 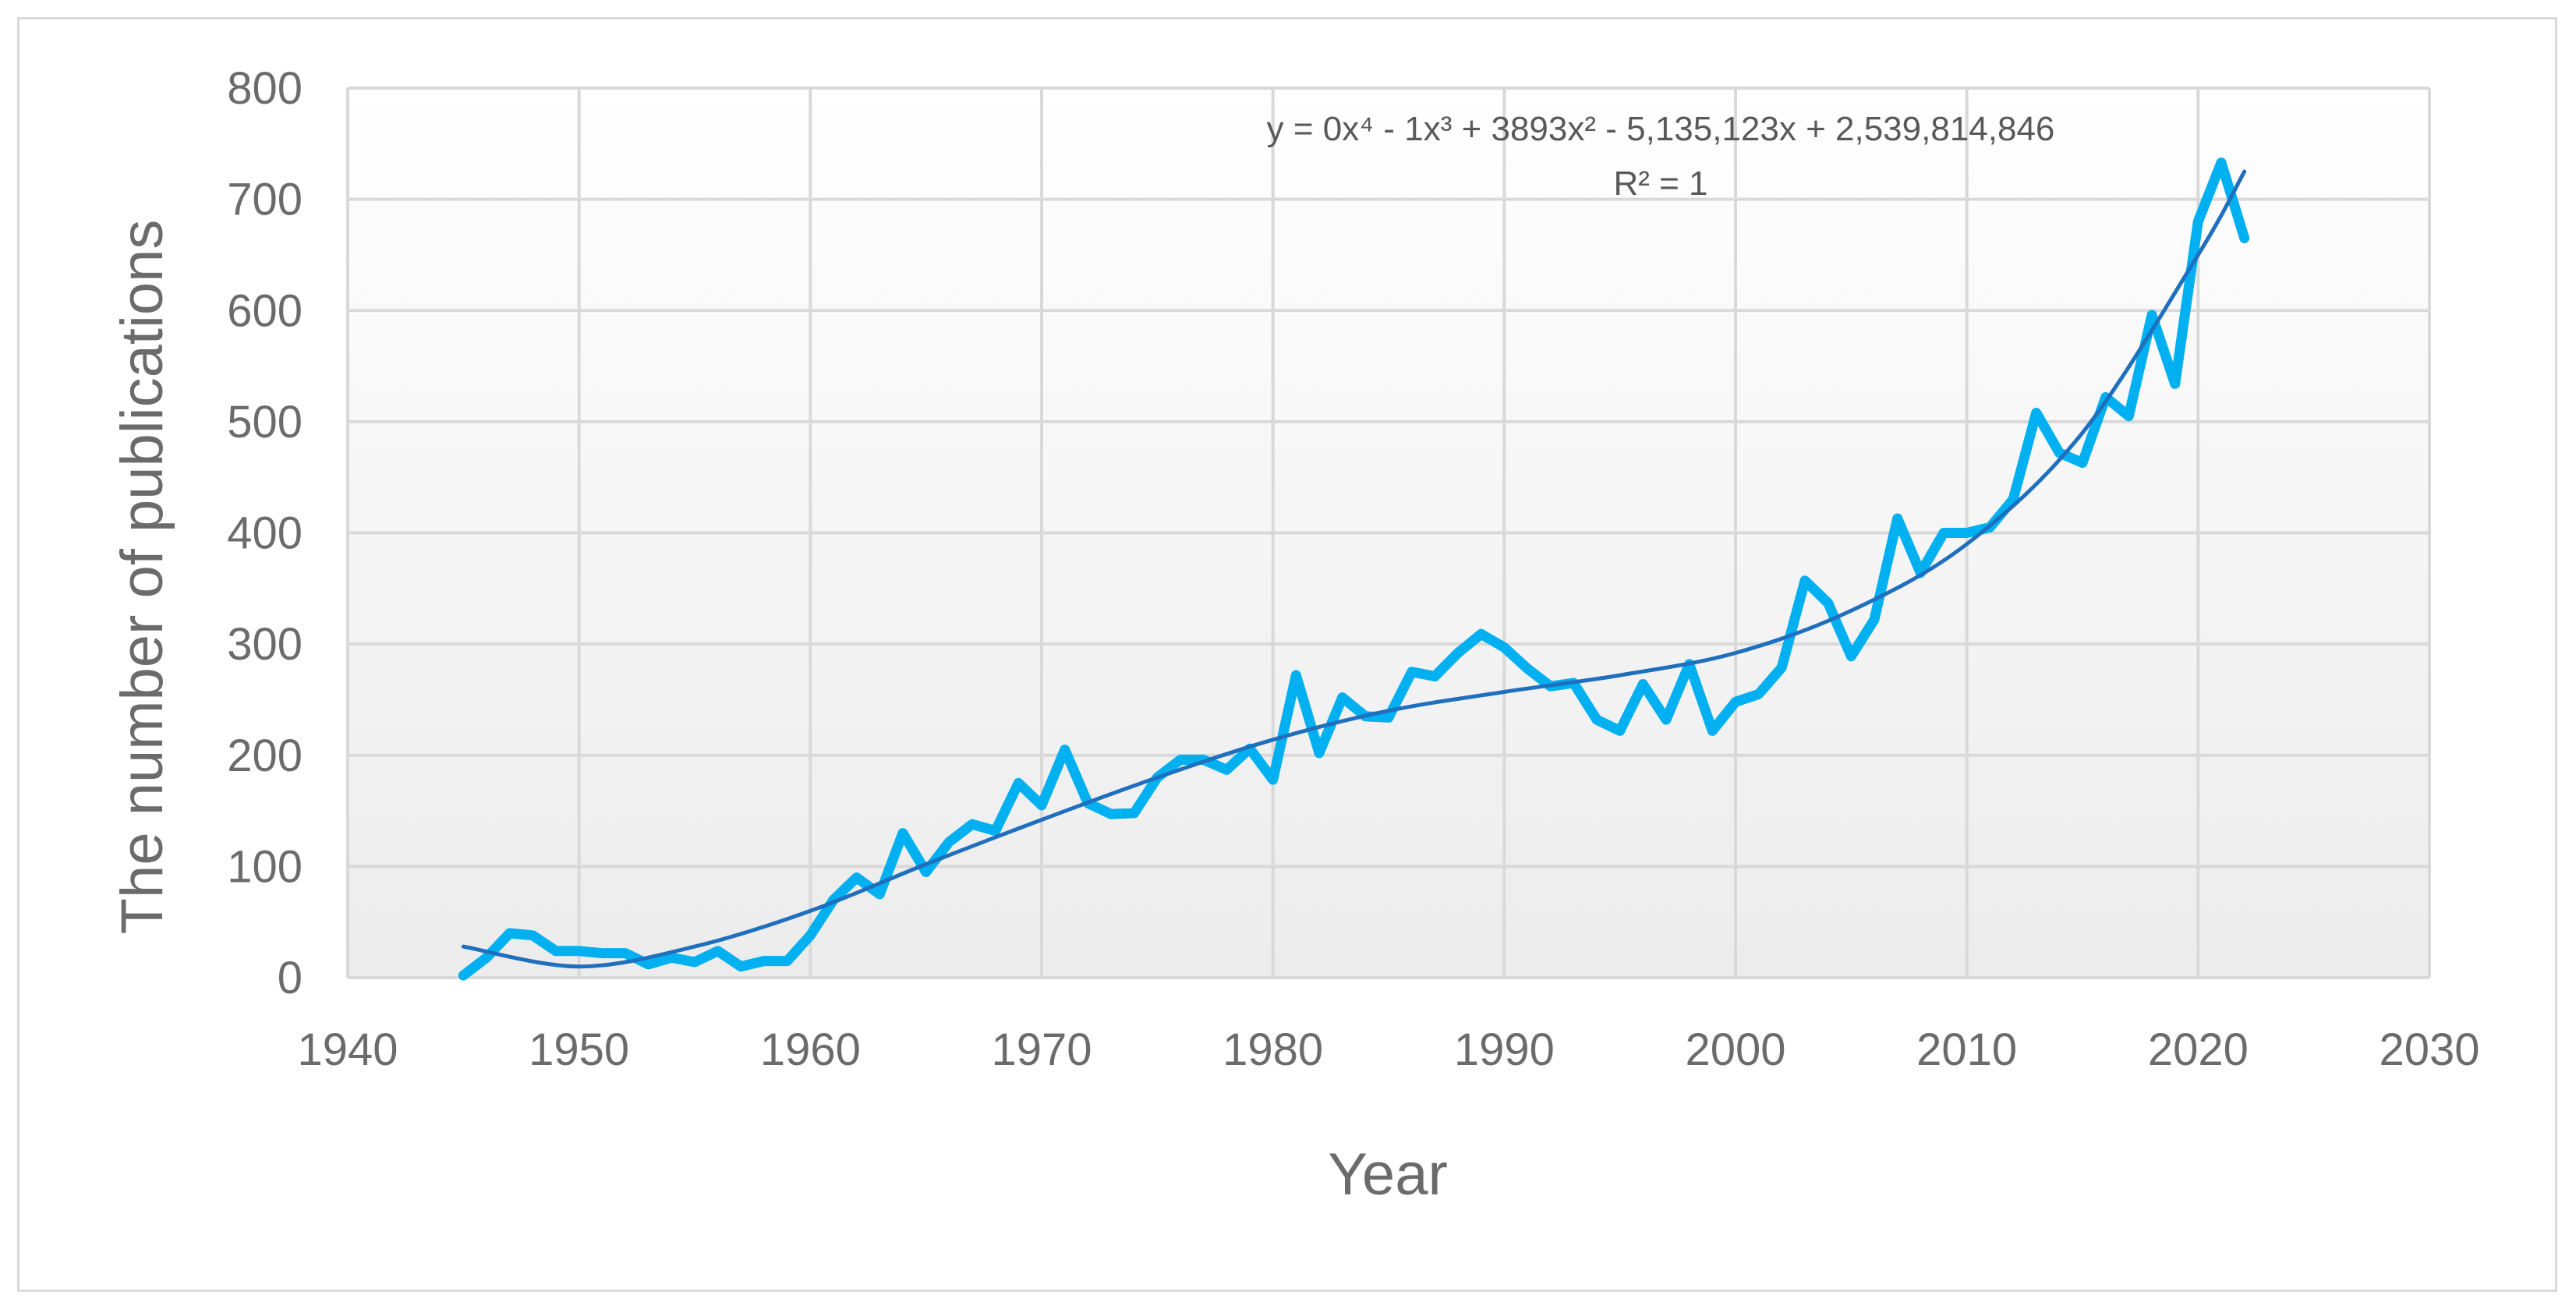 What do you see at coordinates (142, 577) in the screenshot?
I see `y-axis-title: The number of publications` at bounding box center [142, 577].